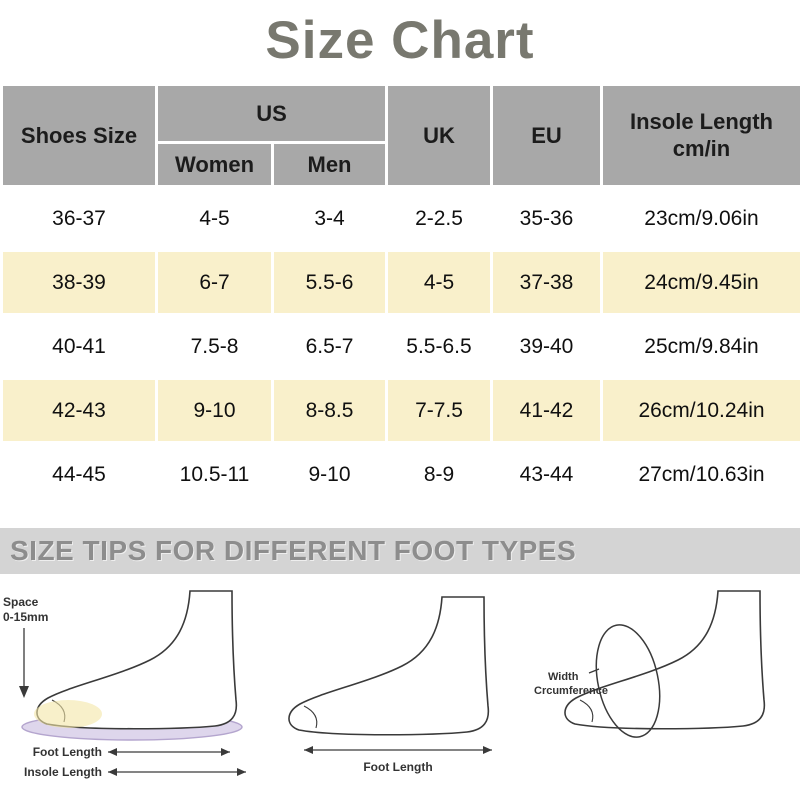  Describe the element at coordinates (701, 347) in the screenshot. I see `cell-insole: 25cm/9.84in` at that location.